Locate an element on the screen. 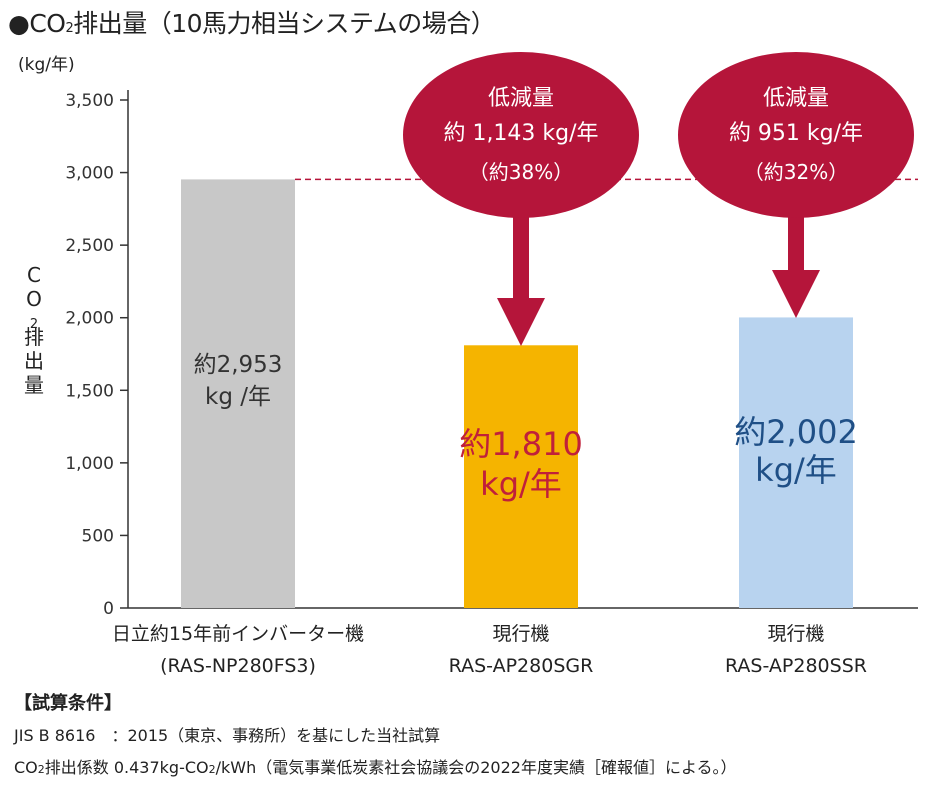 This screenshot has width=940, height=800. title-prefix: ●CO is located at coordinates (37, 23).